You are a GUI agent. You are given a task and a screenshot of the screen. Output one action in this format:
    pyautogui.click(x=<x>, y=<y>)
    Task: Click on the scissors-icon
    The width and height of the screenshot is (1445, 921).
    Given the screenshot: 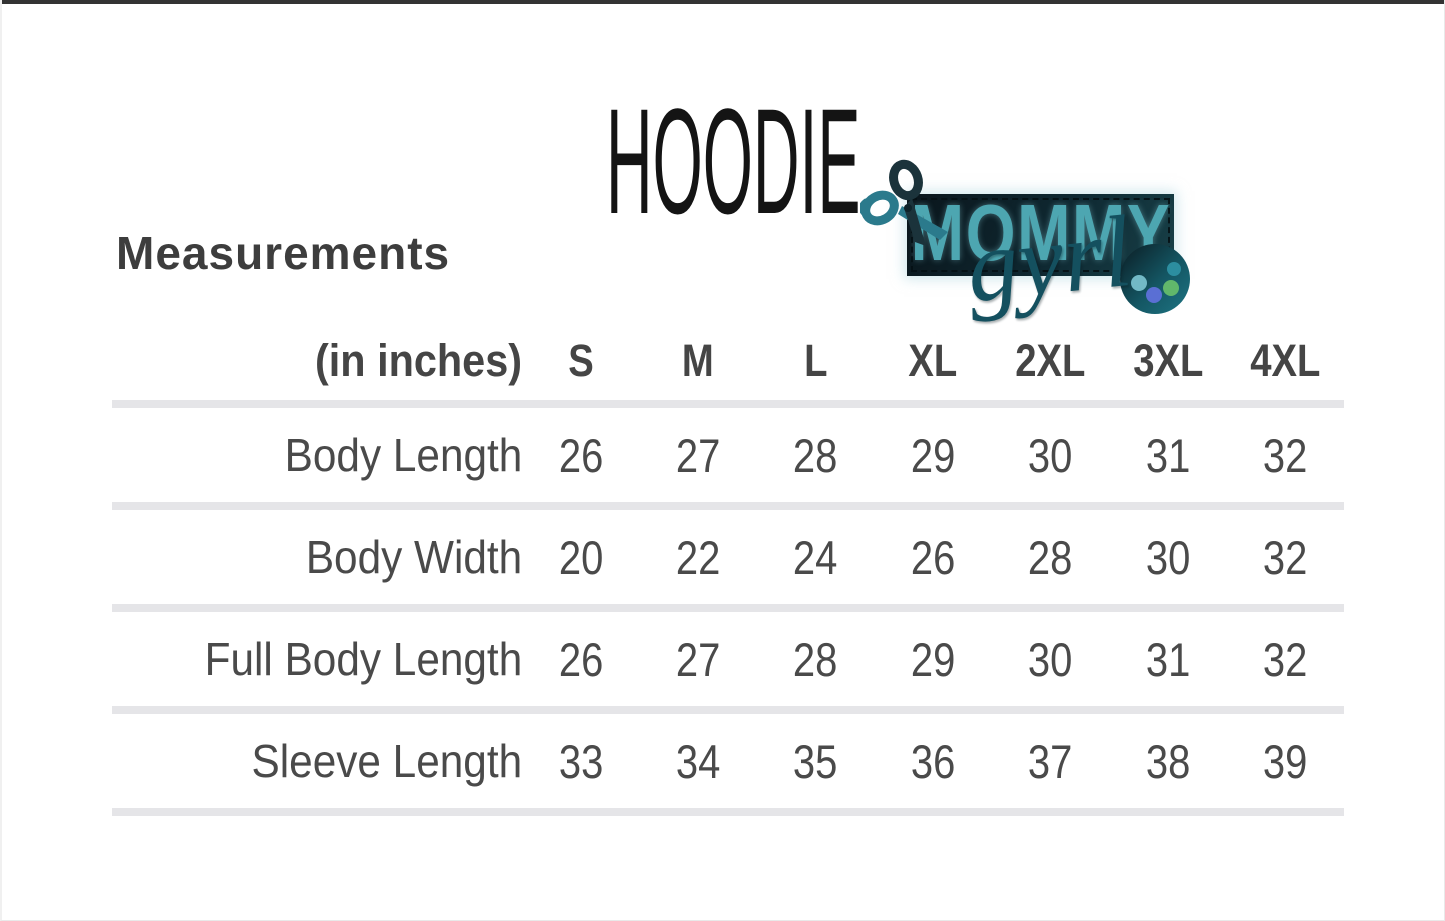 What is the action you would take?
    pyautogui.click(x=904, y=202)
    